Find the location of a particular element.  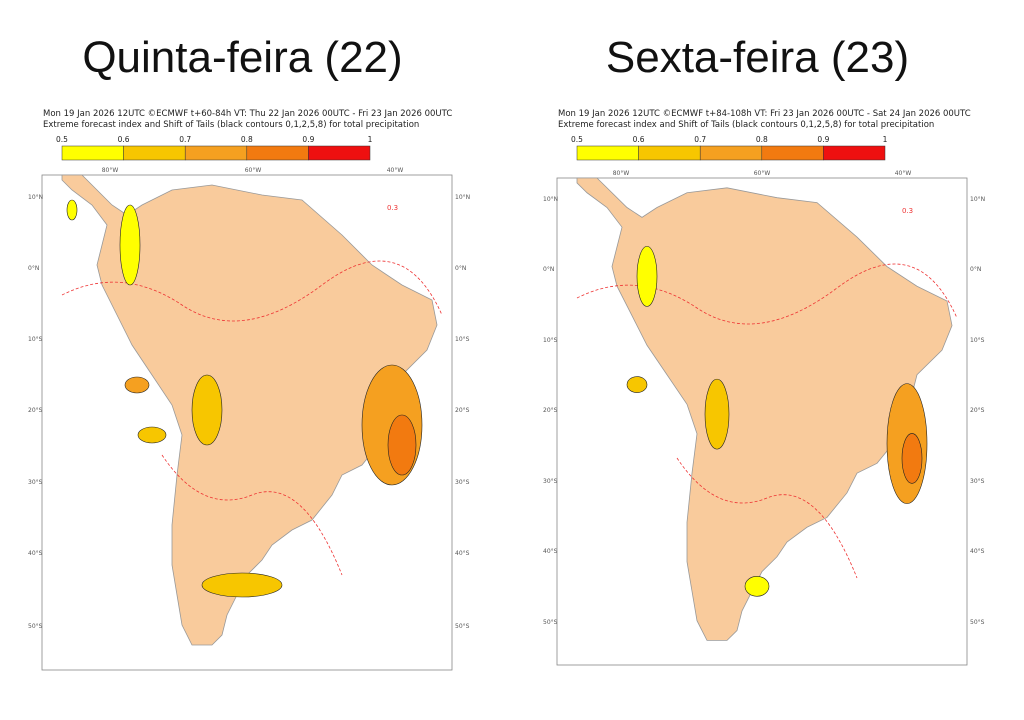

panel-title: Quinta-feira (22) is located at coordinates (242, 57).